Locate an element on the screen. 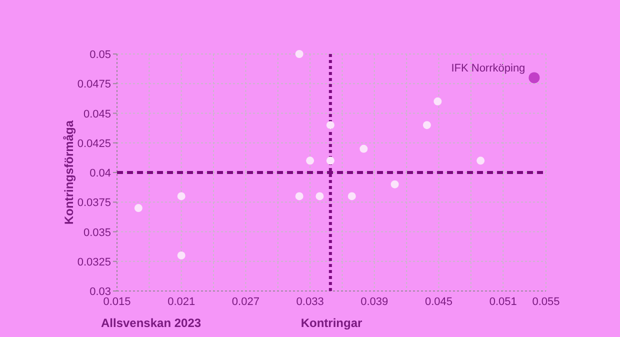 Image resolution: width=620 pixels, height=337 pixels. x-tick-label: 0.015 is located at coordinates (117, 302).